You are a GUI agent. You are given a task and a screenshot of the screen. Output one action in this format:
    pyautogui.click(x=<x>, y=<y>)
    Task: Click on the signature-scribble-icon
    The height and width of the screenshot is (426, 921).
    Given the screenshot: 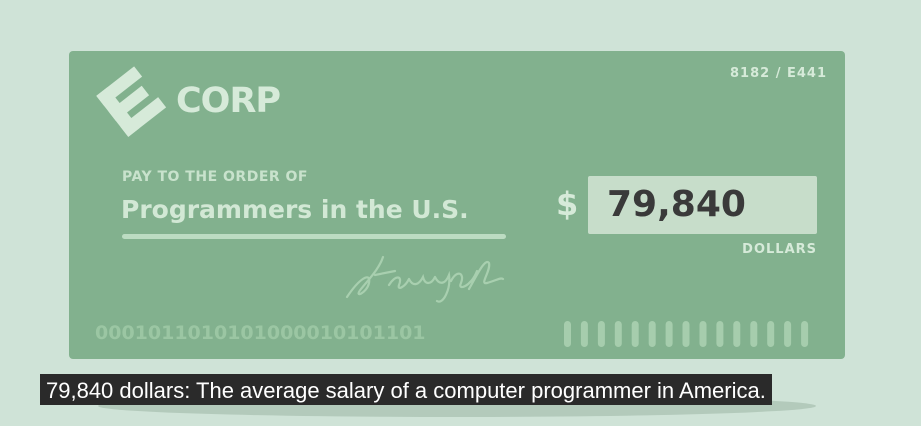 What is the action you would take?
    pyautogui.click(x=425, y=279)
    